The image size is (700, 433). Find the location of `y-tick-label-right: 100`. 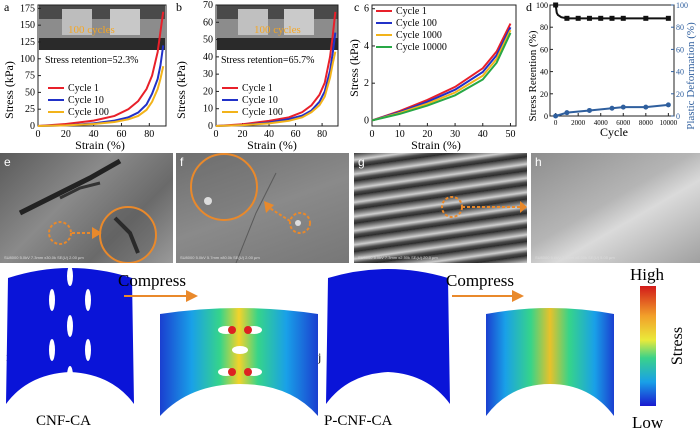

y-tick-label-right: 100 is located at coordinates (682, 5).